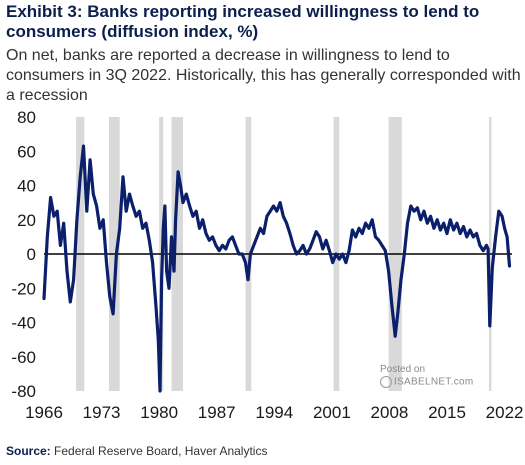 This screenshot has width=525, height=465. What do you see at coordinates (434, 382) in the screenshot?
I see `watermark-site: ISABELNET.com` at bounding box center [434, 382].